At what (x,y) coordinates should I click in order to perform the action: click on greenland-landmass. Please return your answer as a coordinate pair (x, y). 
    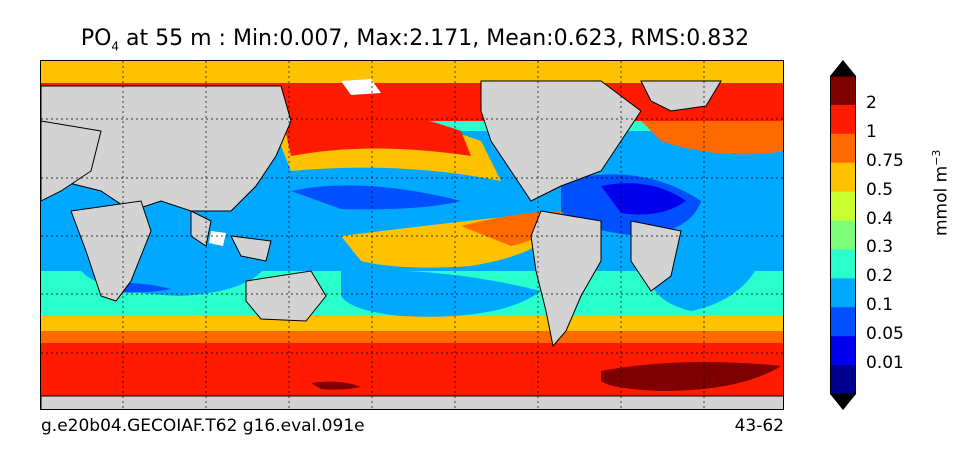
    Looking at the image, I should click on (681, 96).